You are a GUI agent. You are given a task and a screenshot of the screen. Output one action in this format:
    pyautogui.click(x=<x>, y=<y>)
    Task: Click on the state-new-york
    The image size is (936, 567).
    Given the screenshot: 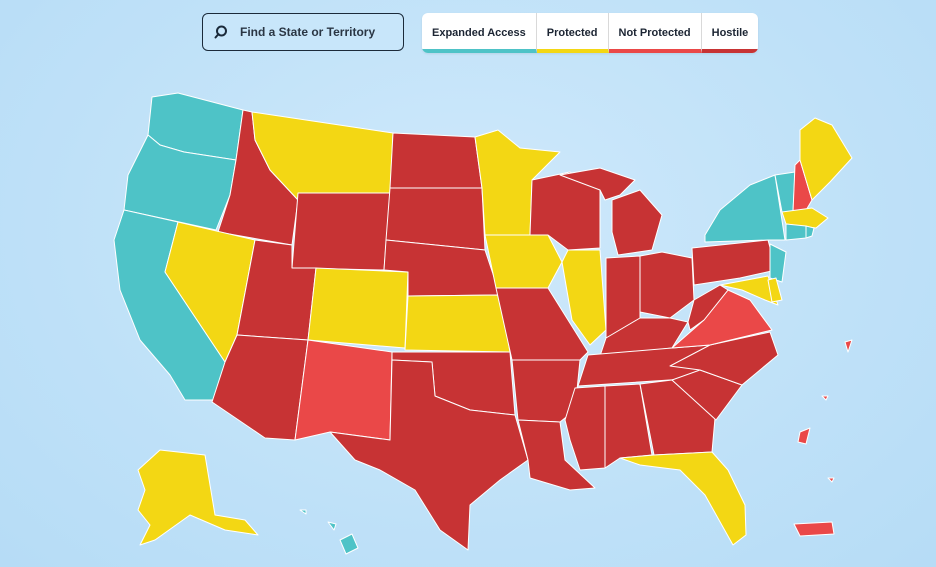 What is the action you would take?
    pyautogui.click(x=745, y=208)
    